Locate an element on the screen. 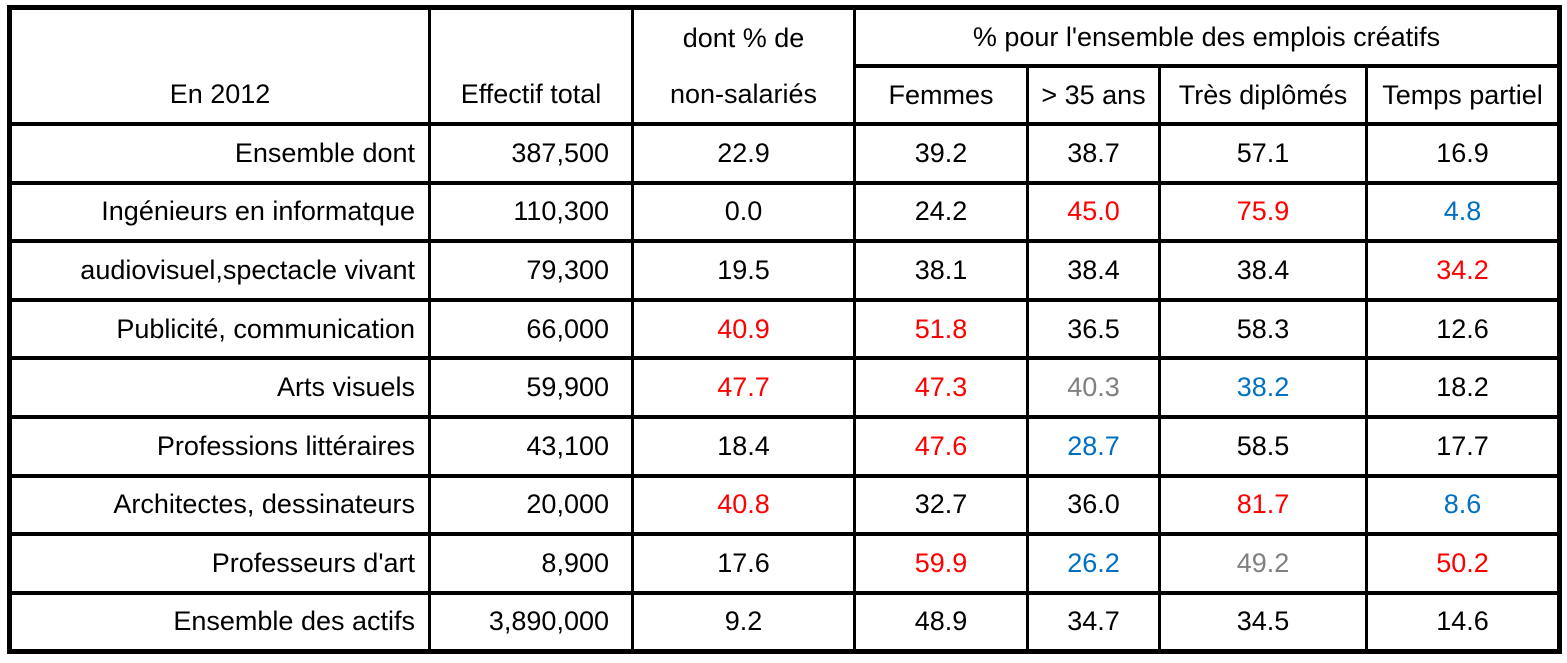 The width and height of the screenshot is (1567, 663). cell-pct-tres-diplomes: 49.2 is located at coordinates (1263, 563).